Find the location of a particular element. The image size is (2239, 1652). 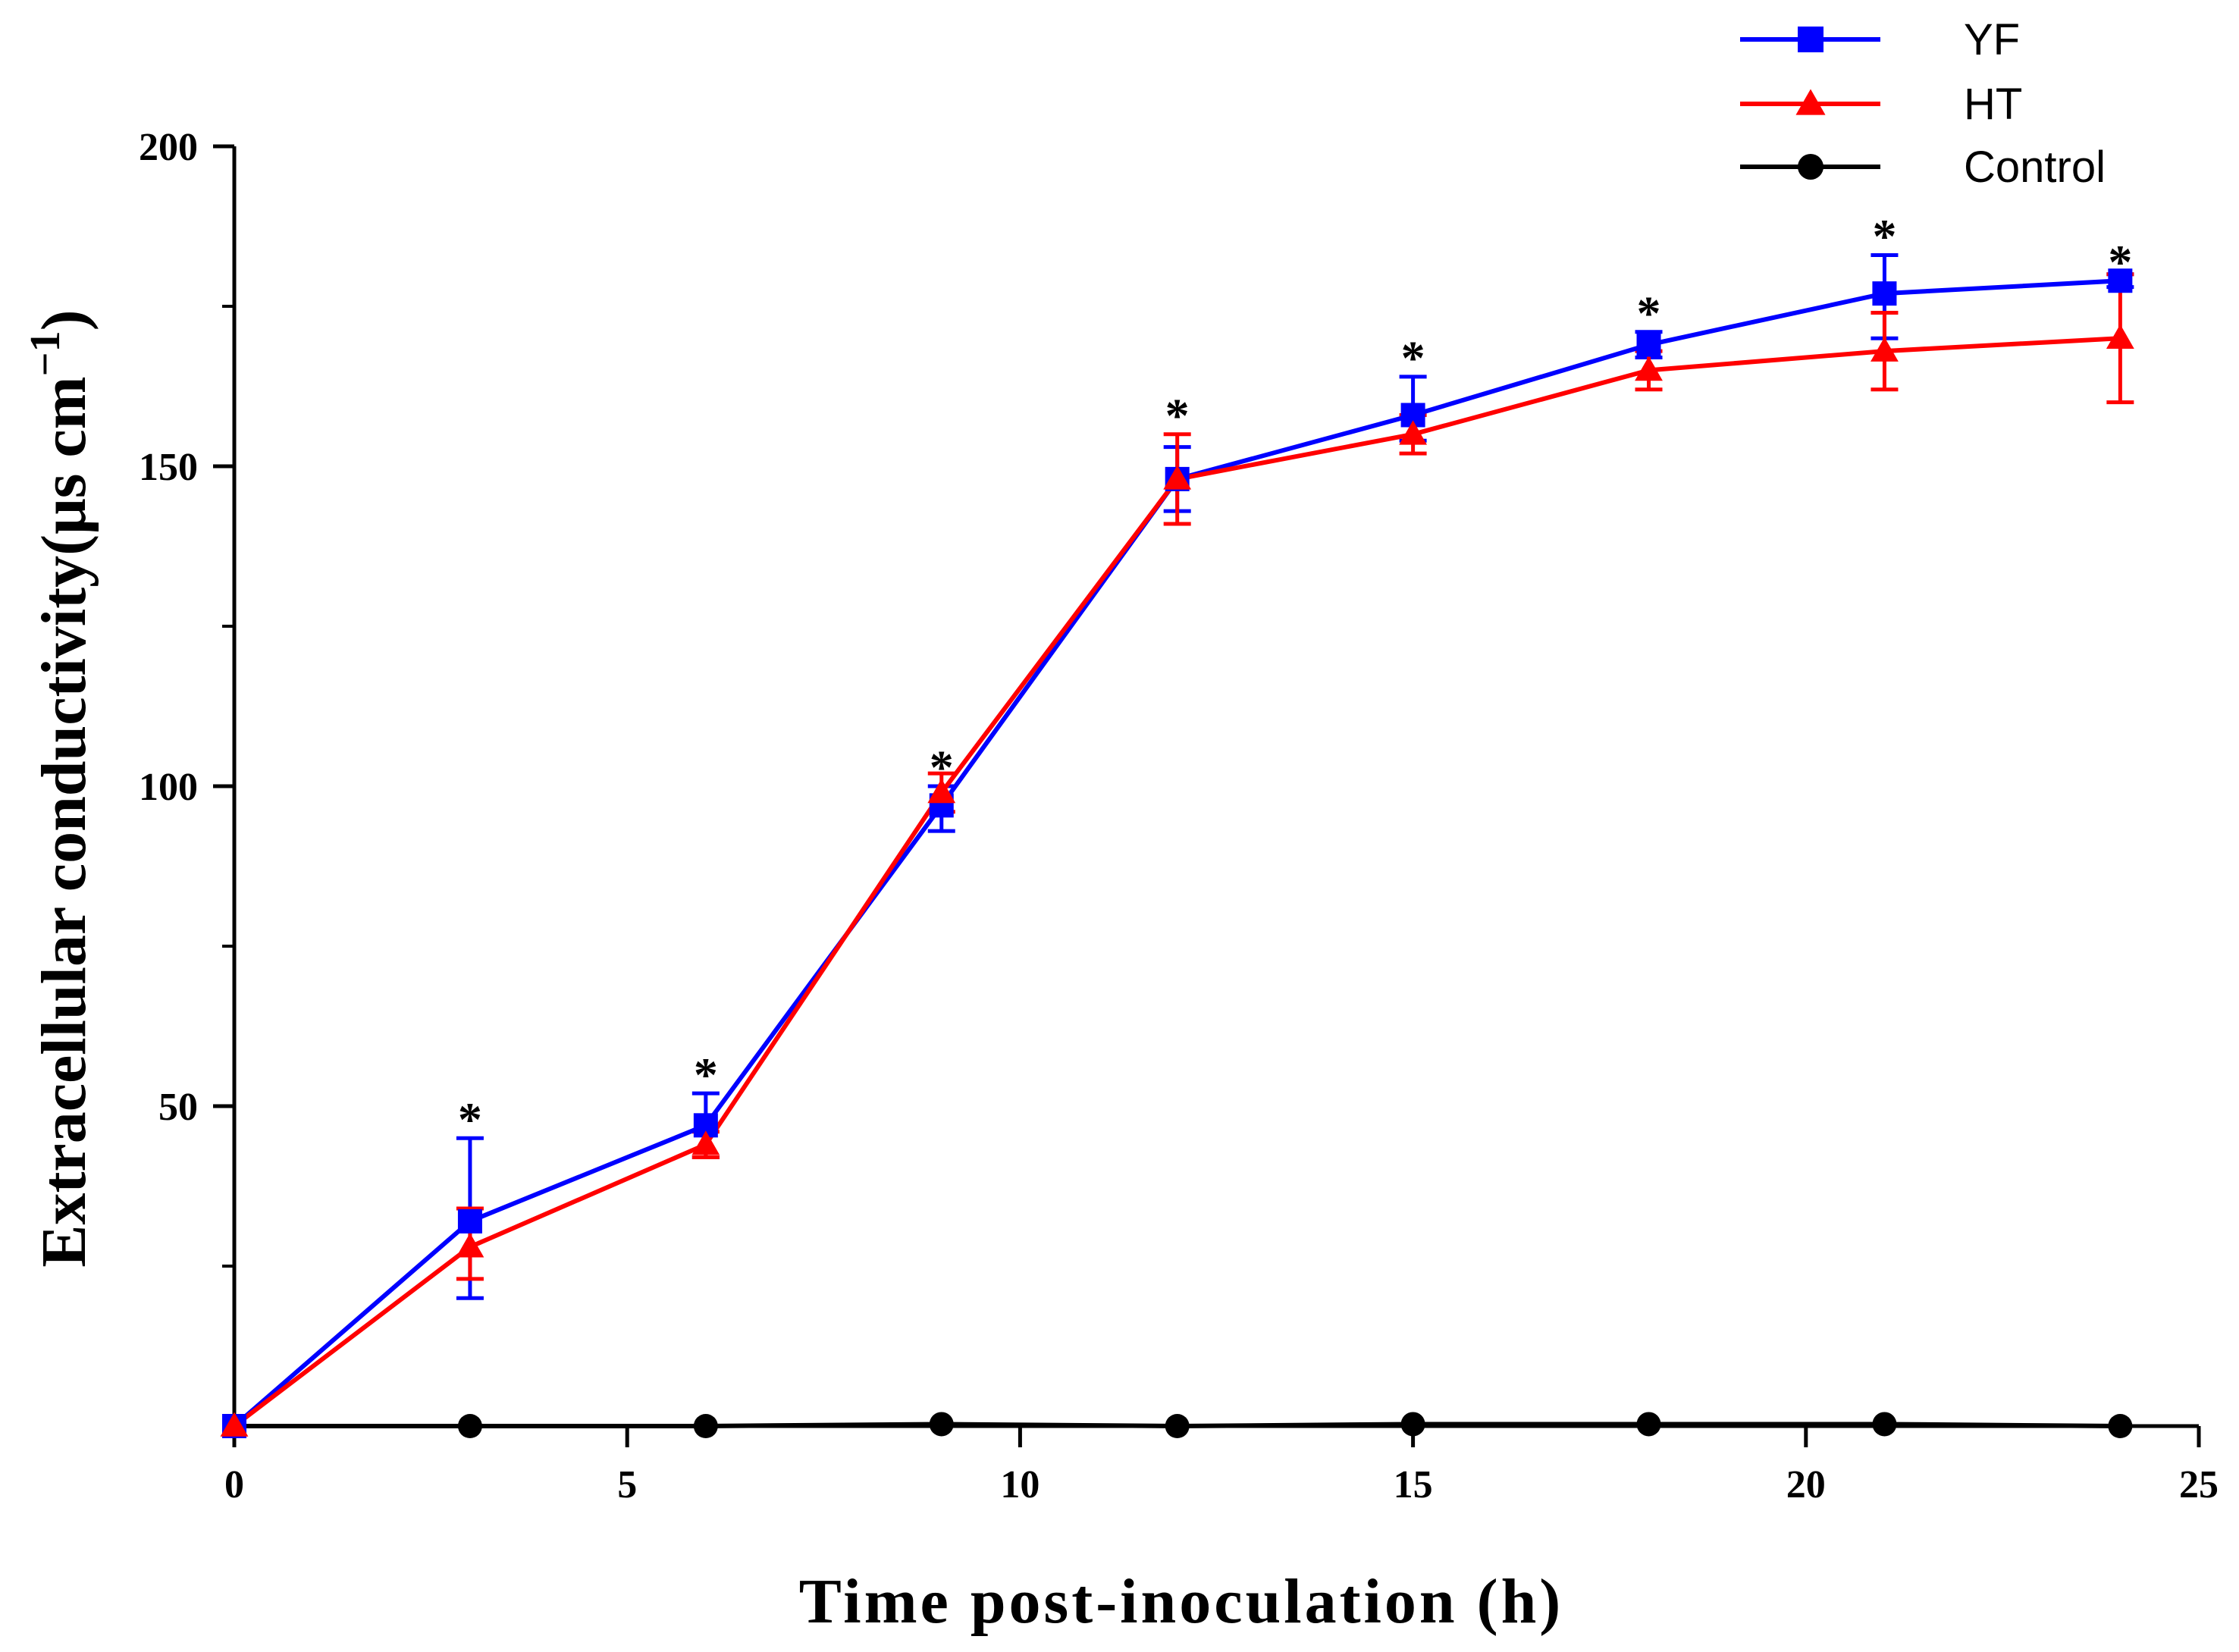

x-tick-label: 10 is located at coordinates (1020, 1484).